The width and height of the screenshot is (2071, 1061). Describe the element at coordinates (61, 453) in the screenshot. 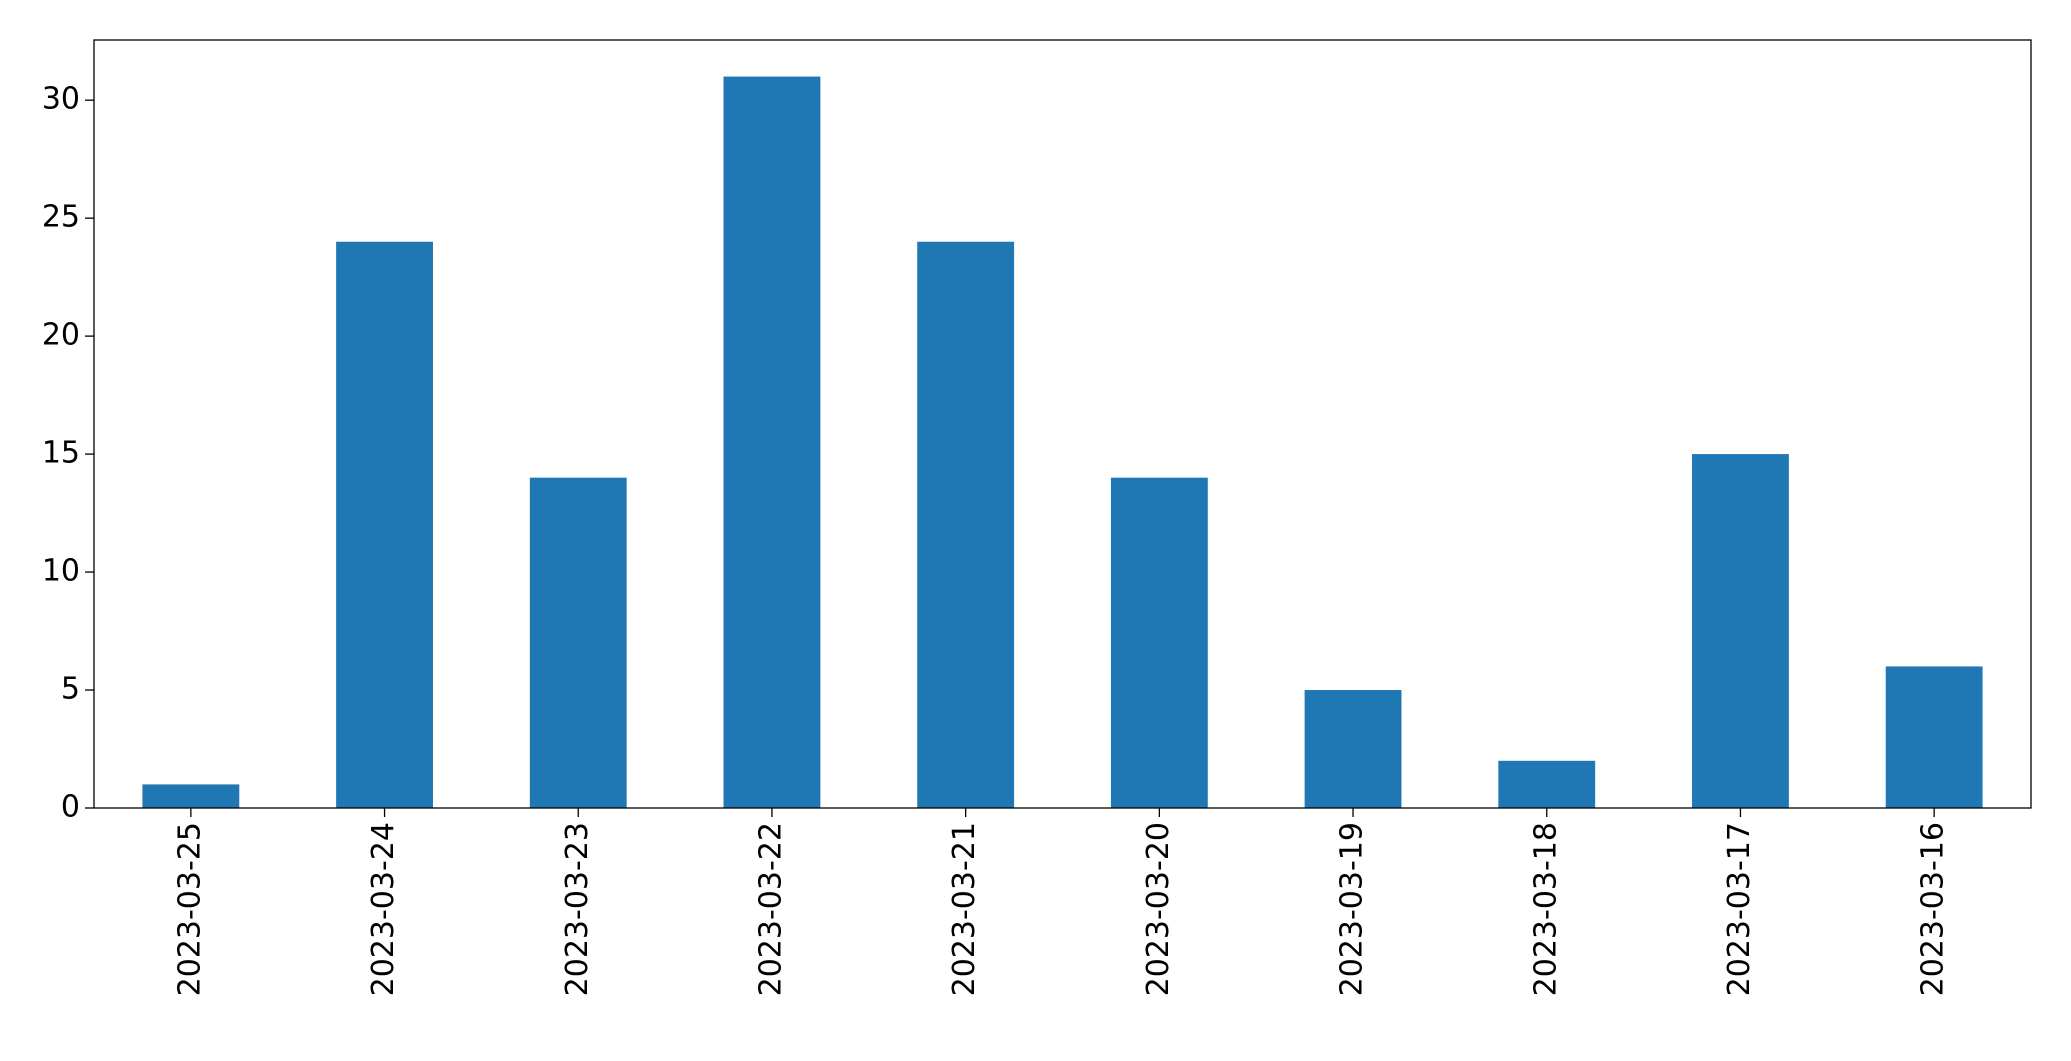

I see `y-tick-label: 15` at that location.